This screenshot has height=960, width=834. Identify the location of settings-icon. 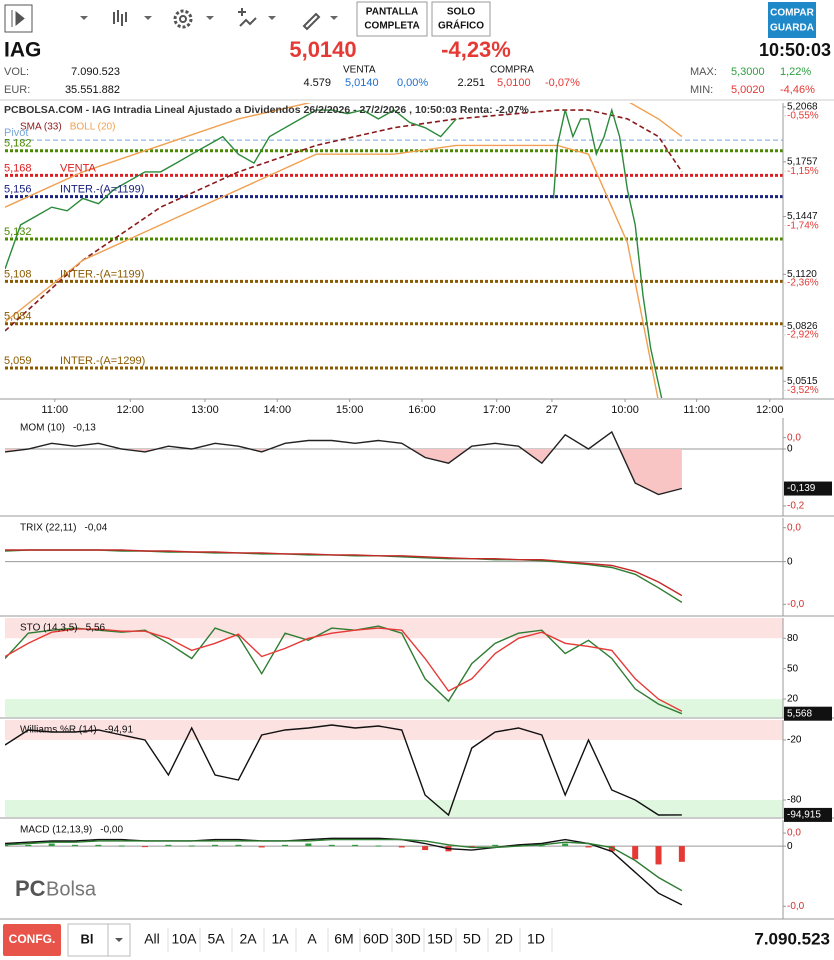
(183, 19).